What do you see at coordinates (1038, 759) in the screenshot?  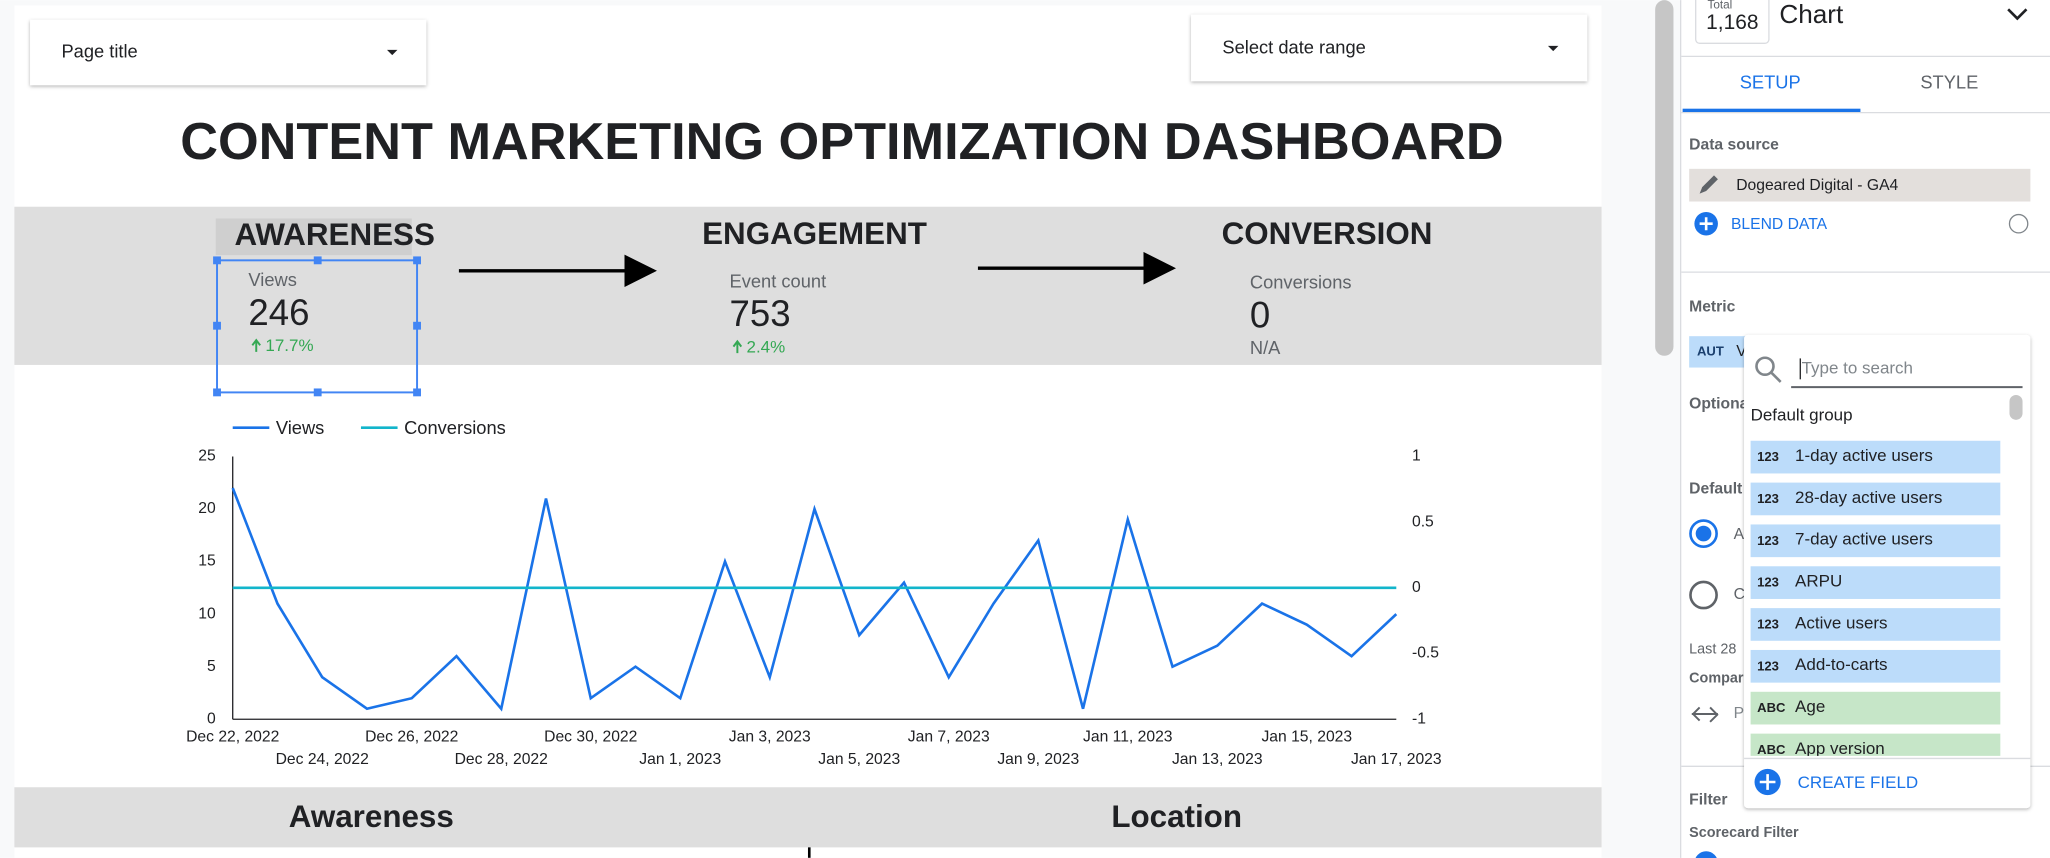 I see `x-tick-label: Jan 9, 2023` at bounding box center [1038, 759].